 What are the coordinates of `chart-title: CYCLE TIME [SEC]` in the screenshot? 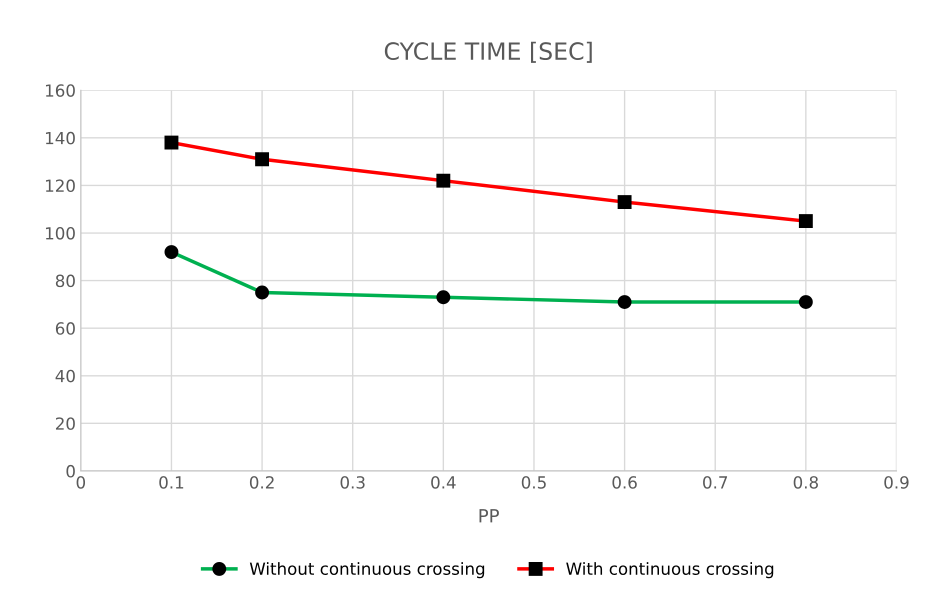 It's located at (488, 52).